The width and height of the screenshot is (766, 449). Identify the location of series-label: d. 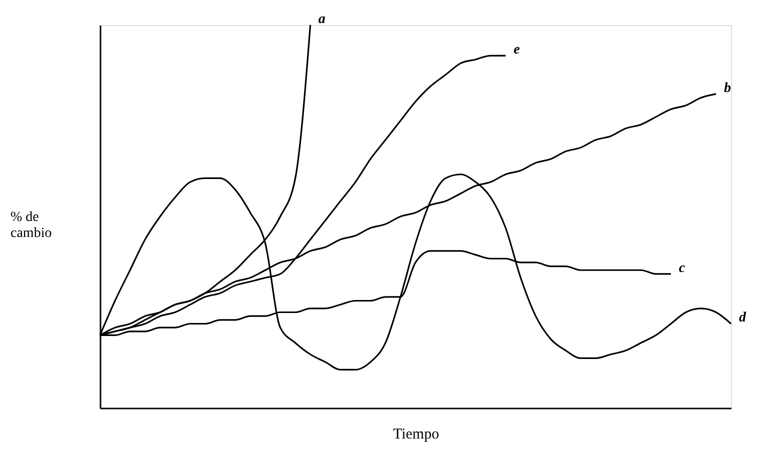
(743, 318).